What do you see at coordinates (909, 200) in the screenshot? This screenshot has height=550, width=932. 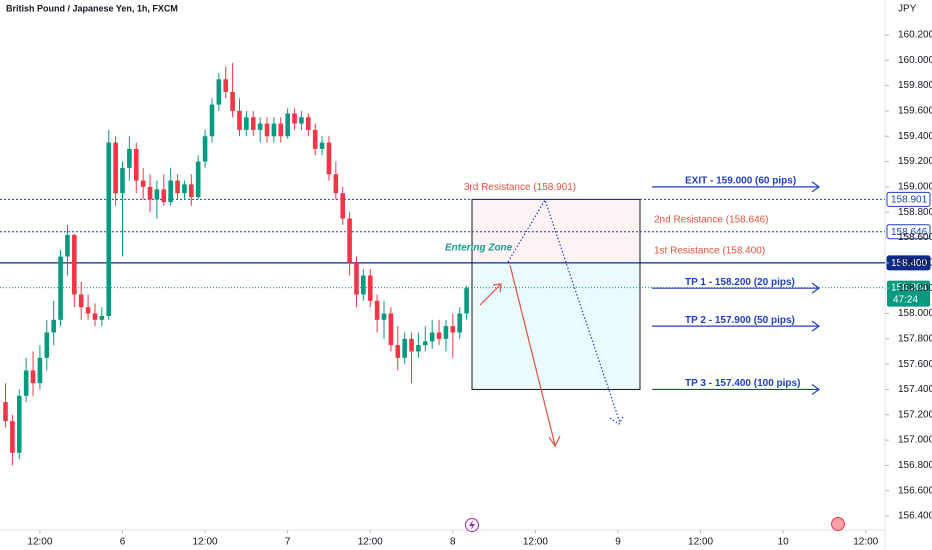 I see `level-tag: 158.901` at bounding box center [909, 200].